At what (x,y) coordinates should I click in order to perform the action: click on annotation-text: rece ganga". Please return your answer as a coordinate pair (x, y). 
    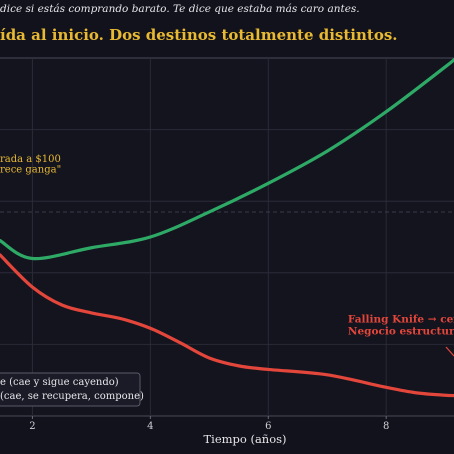
    Looking at the image, I should click on (30, 170).